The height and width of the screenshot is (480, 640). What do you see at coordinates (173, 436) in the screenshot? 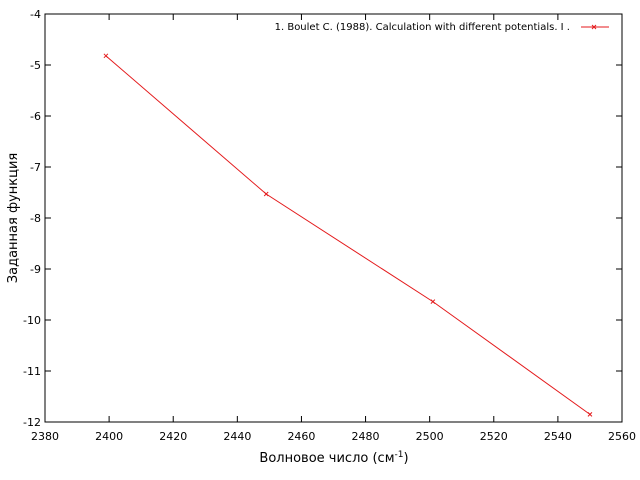
I see `x-tick-label: 2420` at bounding box center [173, 436].